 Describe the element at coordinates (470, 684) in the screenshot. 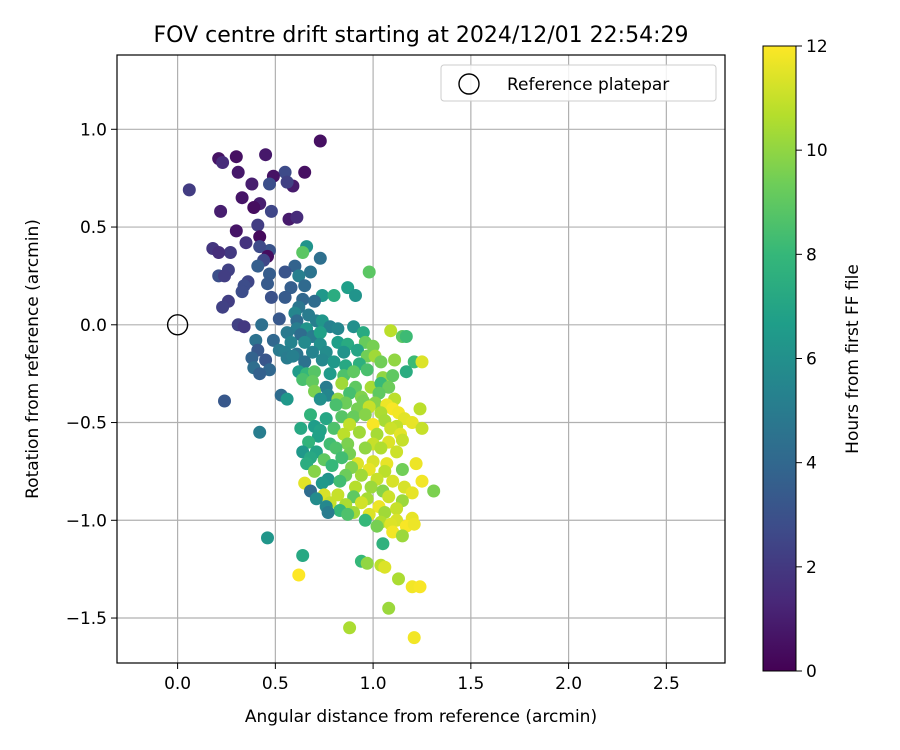

I see `x-tick-label: 1.5` at that location.